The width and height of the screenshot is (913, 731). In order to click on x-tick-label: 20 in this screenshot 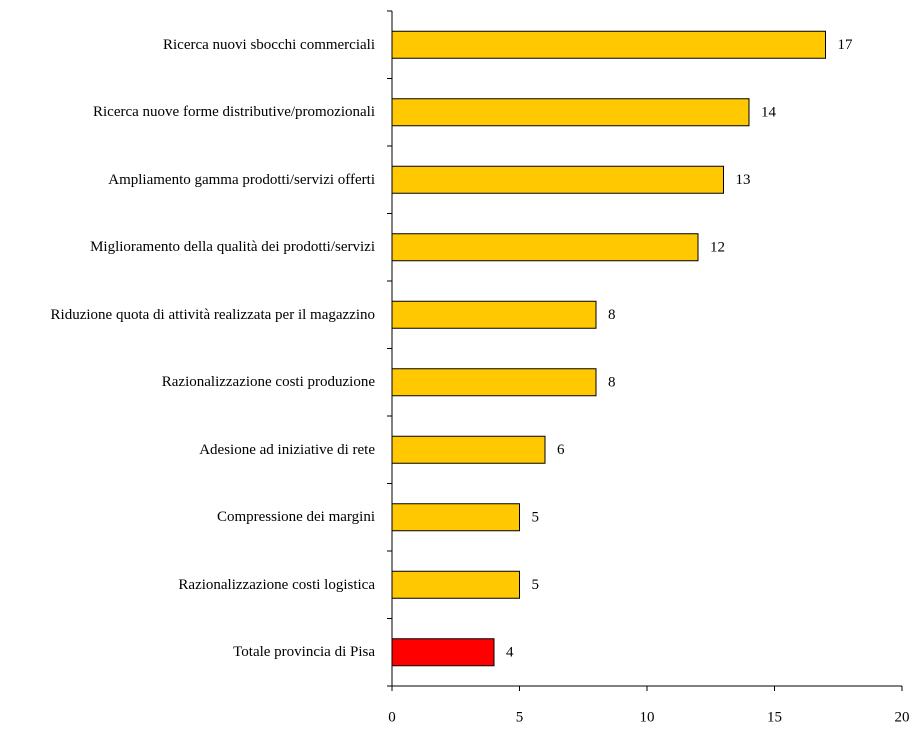, I will do `click(902, 717)`.